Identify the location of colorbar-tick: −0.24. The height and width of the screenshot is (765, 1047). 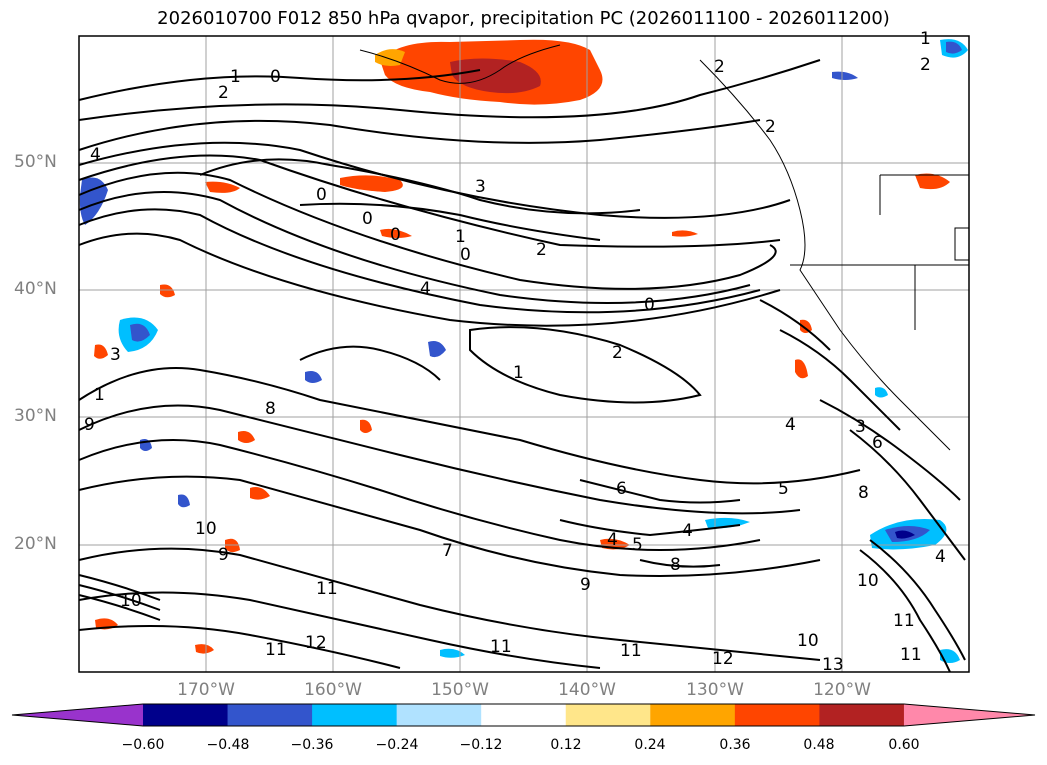
(397, 745).